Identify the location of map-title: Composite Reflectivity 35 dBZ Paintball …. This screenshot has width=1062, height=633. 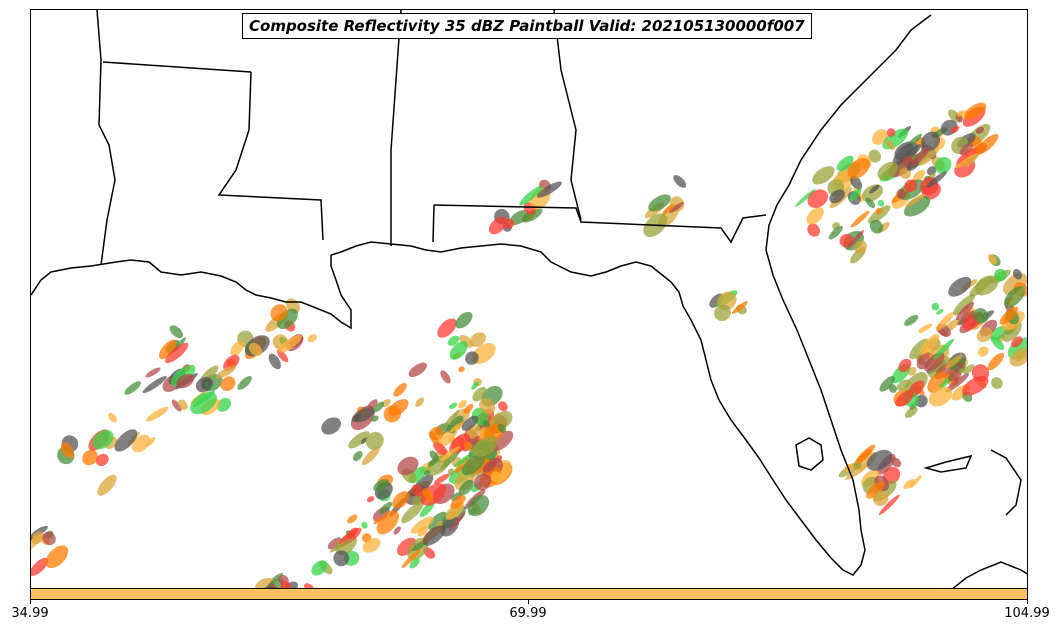
(527, 26).